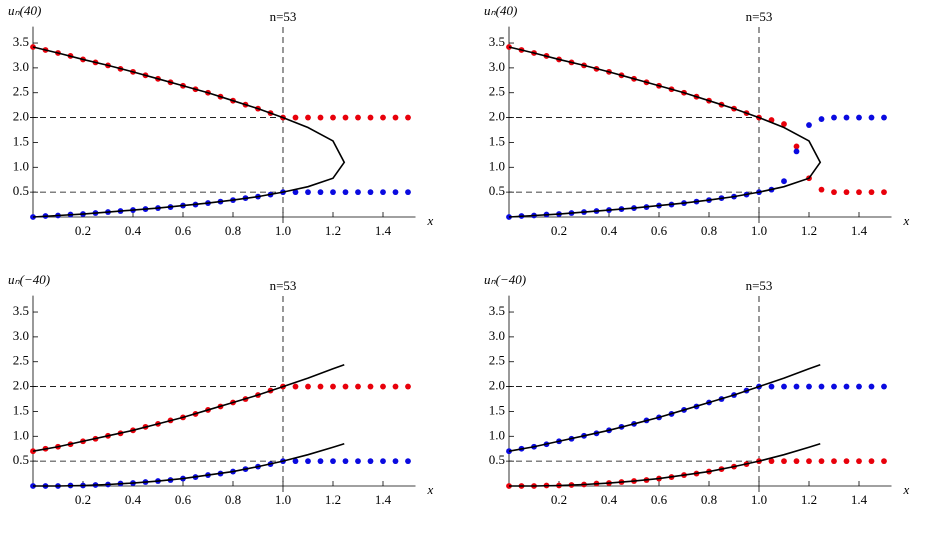 This screenshot has width=925, height=544. What do you see at coordinates (497, 190) in the screenshot?
I see `y-tick-label: 0.5` at bounding box center [497, 190].